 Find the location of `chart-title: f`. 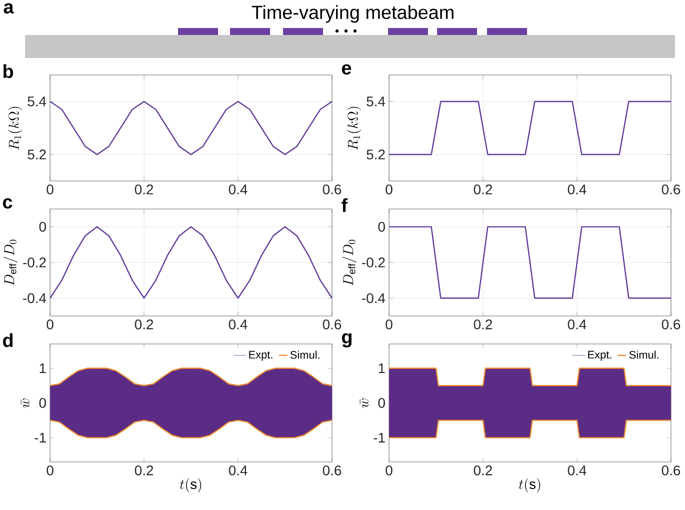

chart-title: f is located at coordinates (345, 205).